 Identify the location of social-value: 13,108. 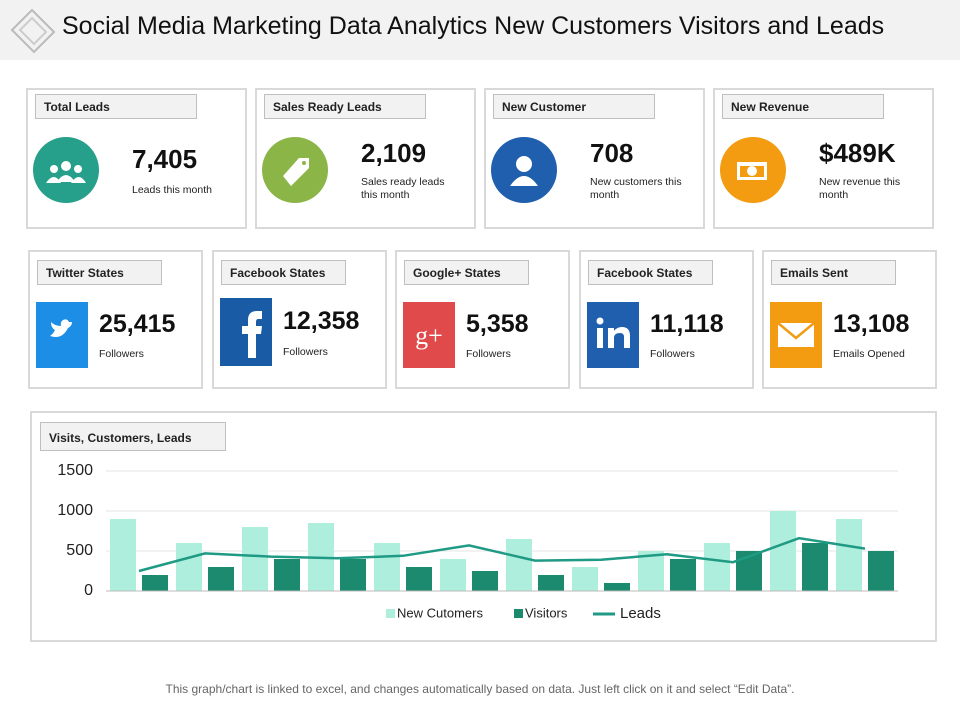
(871, 324).